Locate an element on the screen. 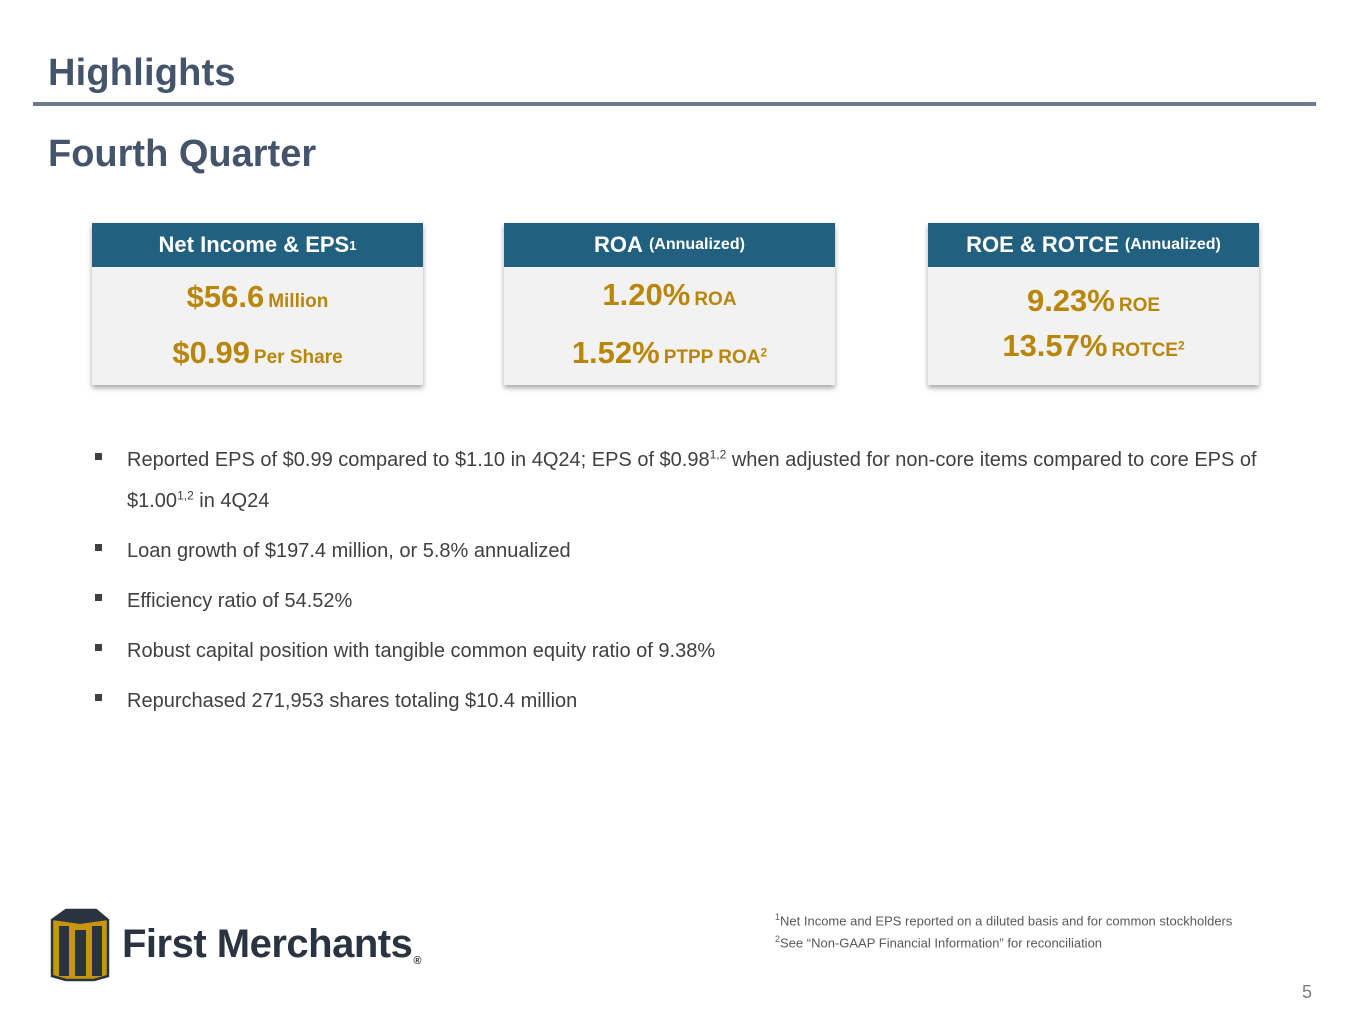 This screenshot has width=1365, height=1024. card-metric-line: 1.20% ROA is located at coordinates (669, 295).